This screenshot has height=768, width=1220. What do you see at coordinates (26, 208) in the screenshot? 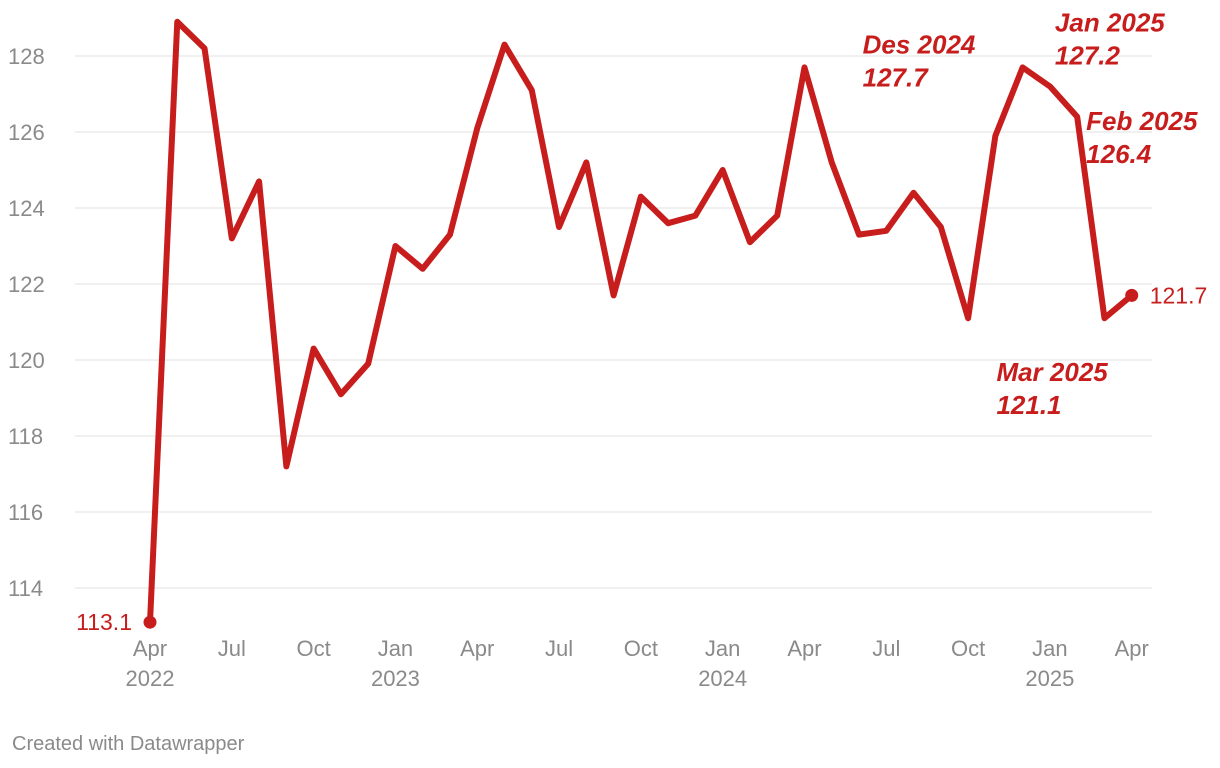
I see `y-tick-label-124: 124` at bounding box center [26, 208].